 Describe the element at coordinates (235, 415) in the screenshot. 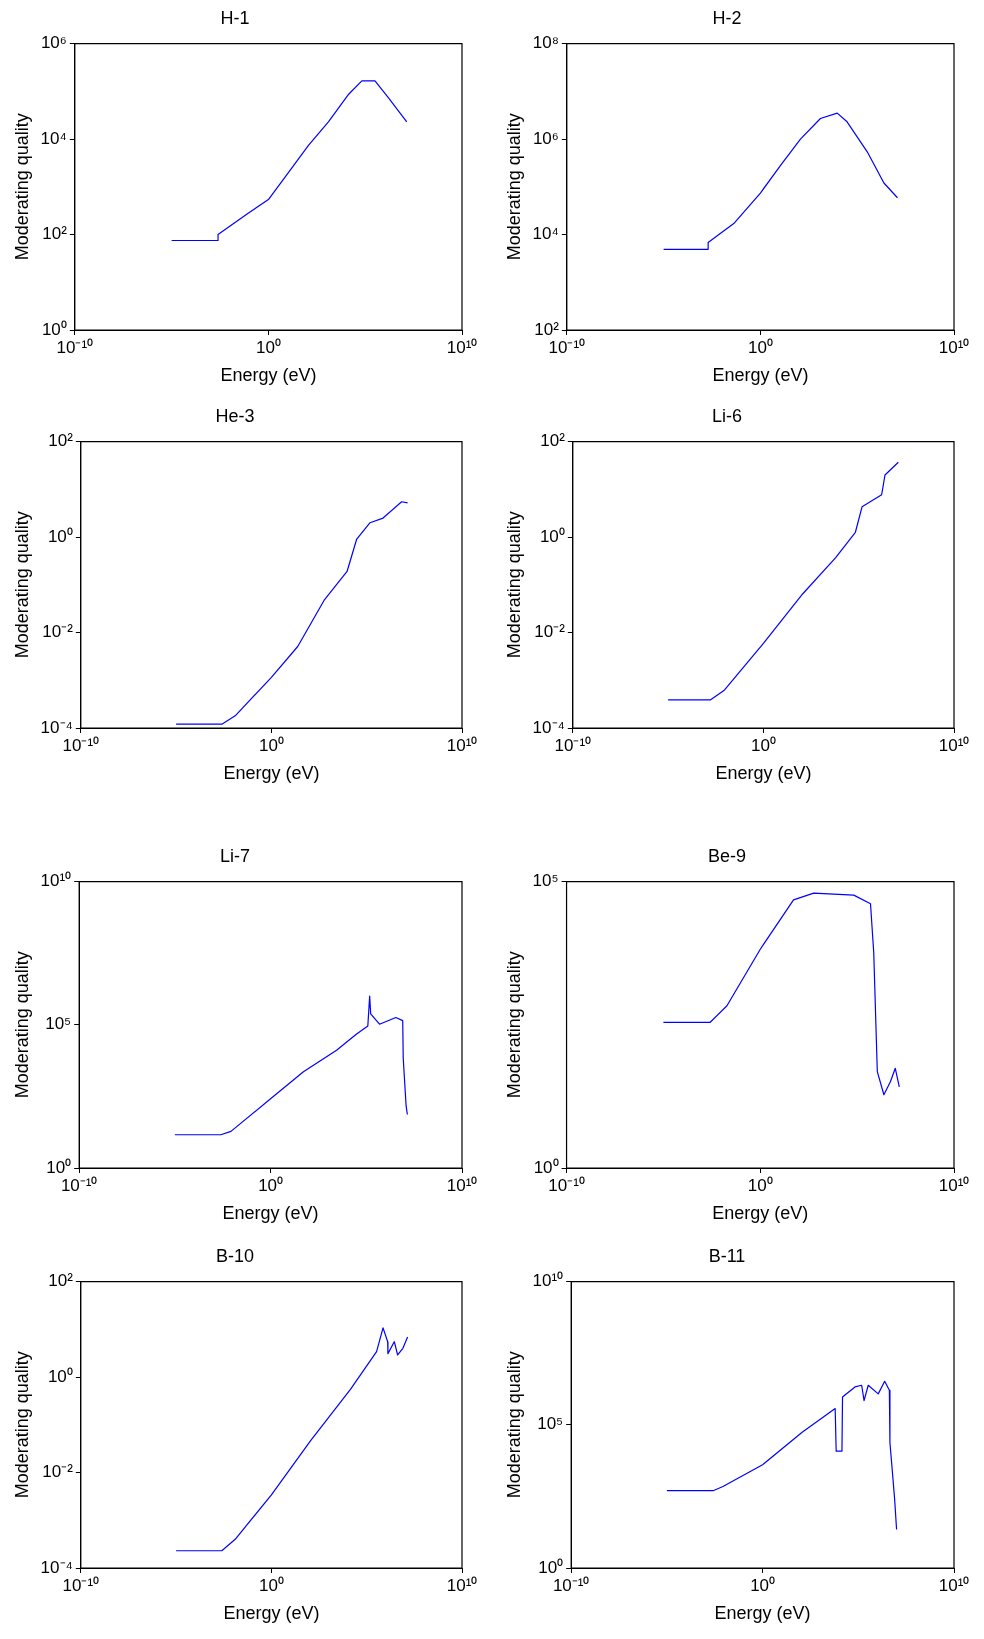

I see `chart-title: He-3` at that location.